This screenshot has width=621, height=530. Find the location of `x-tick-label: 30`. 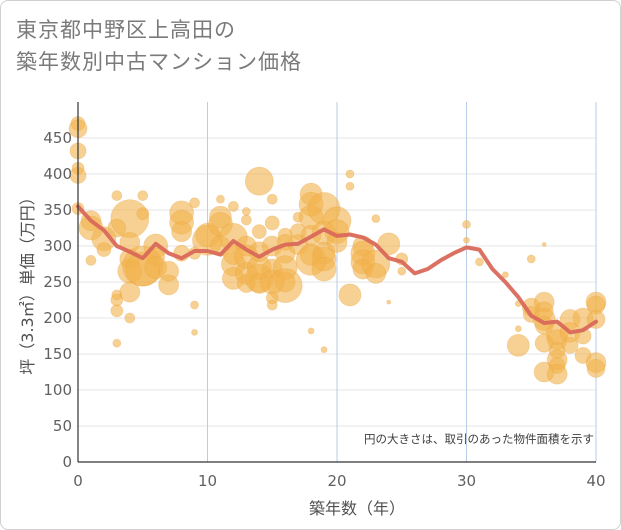

x-tick-label: 30 is located at coordinates (466, 481).